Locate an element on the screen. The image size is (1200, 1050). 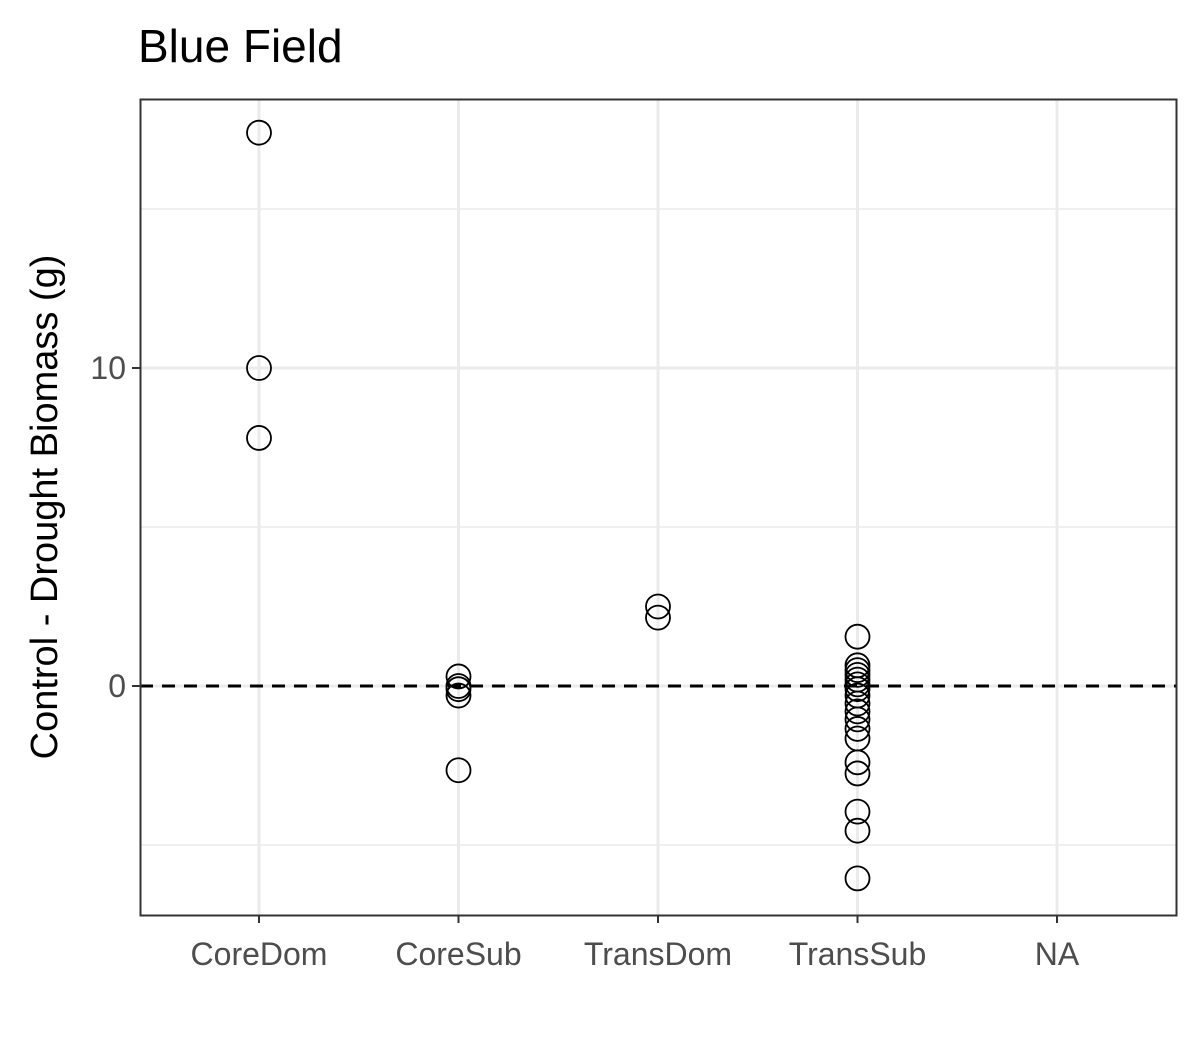
x-axis: CoreDom CoreSub TransDom TransSub NA is located at coordinates (635, 943).